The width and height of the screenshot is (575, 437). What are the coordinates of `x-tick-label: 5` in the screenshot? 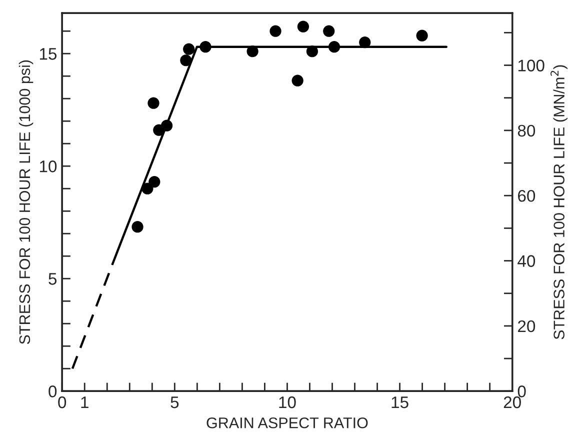 It's located at (174, 402).